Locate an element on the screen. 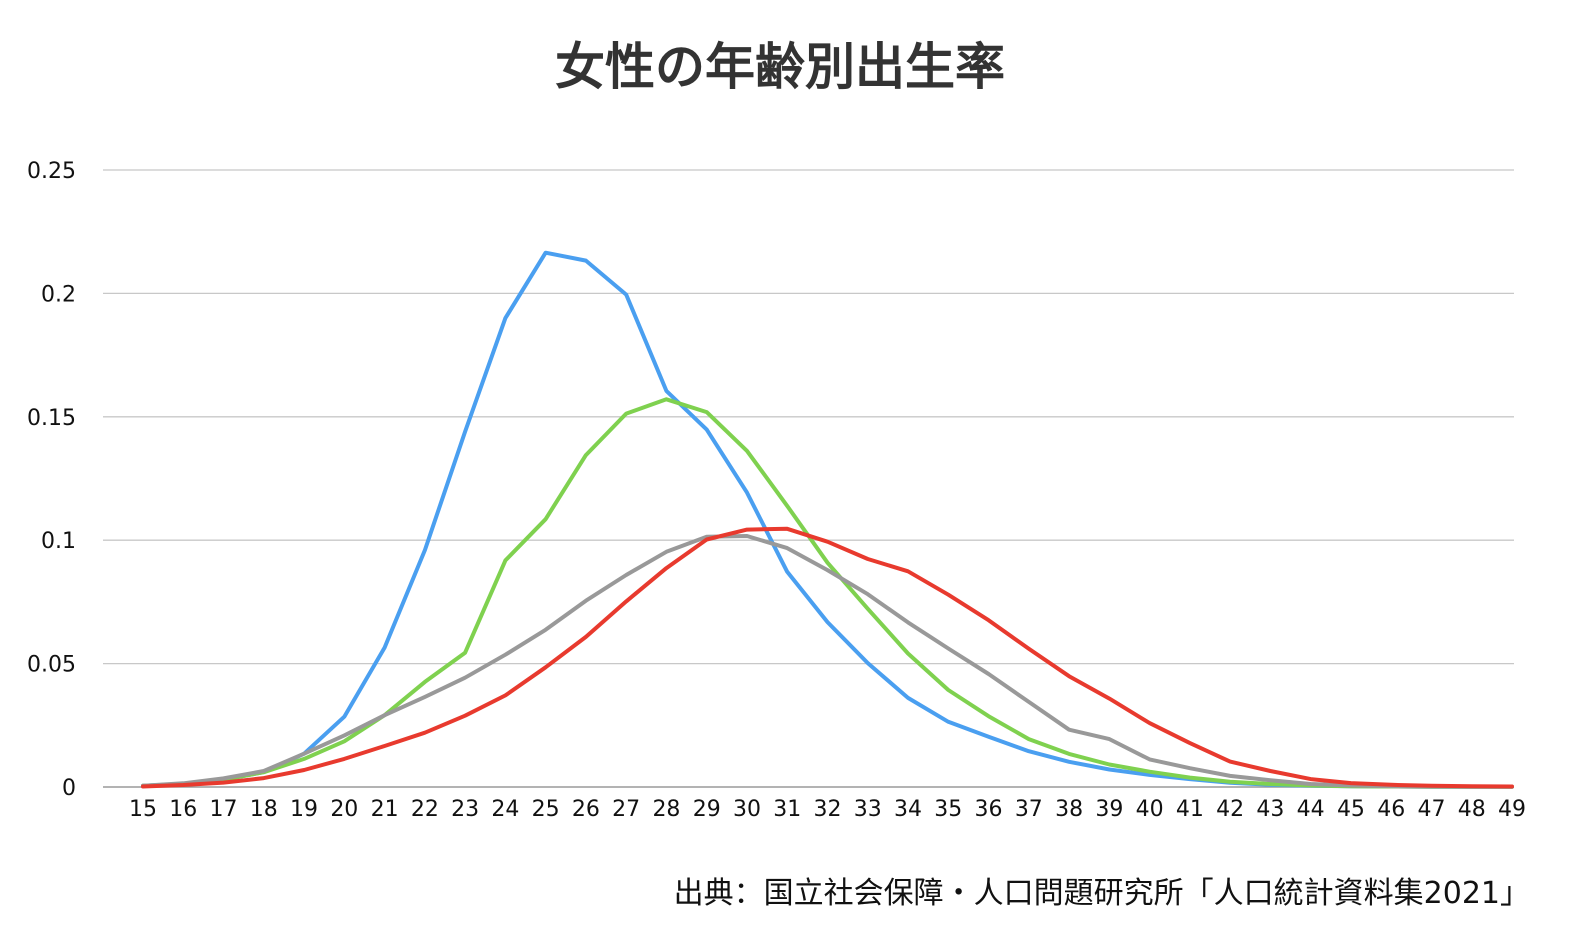  y-tick-label: 0.2 is located at coordinates (58, 294).